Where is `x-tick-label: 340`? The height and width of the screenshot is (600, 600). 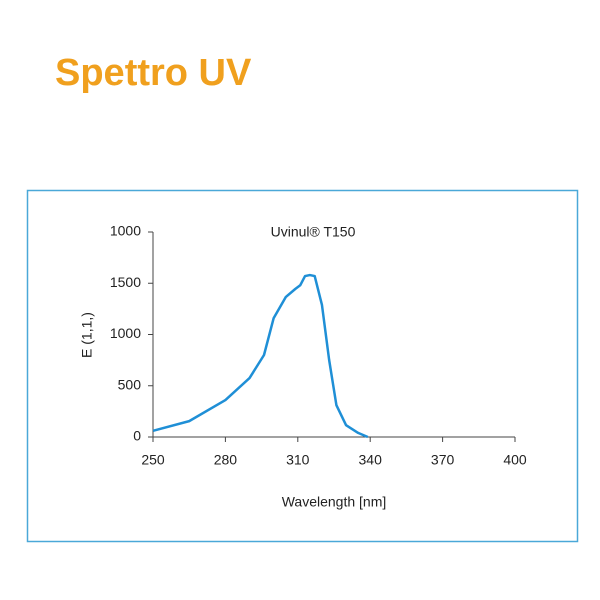
x-tick-label: 340 is located at coordinates (371, 460).